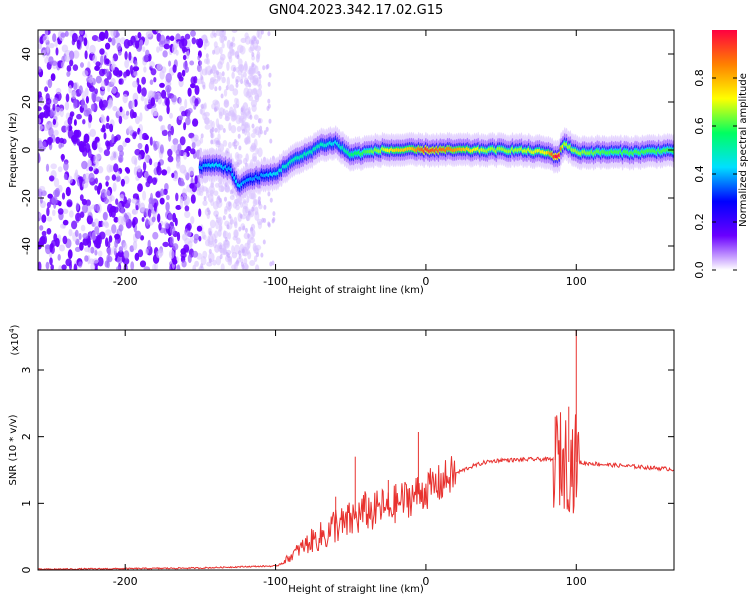 This screenshot has height=600, width=750. I want to click on x-tick-label: 100, so click(576, 281).